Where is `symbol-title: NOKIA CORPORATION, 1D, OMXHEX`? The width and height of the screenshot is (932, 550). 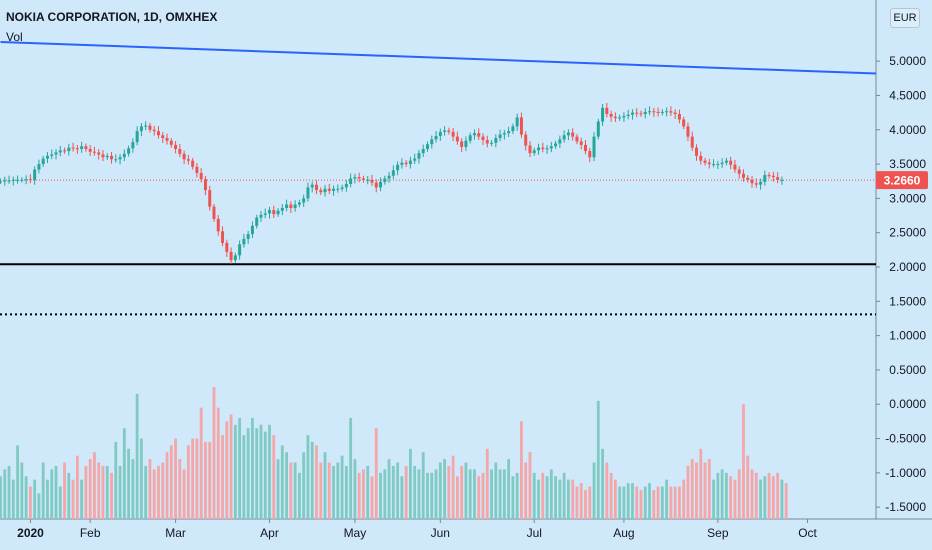 symbol-title: NOKIA CORPORATION, 1D, OMXHEX is located at coordinates (112, 17).